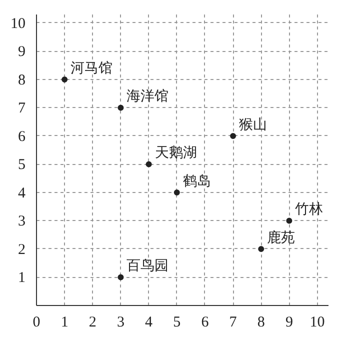 This screenshot has height=341, width=346. I want to click on annotation: 鹿苑, so click(281, 238).